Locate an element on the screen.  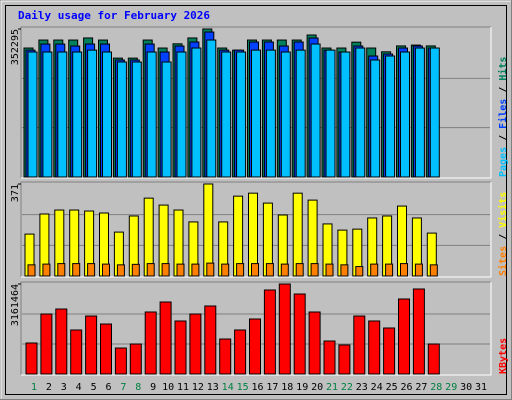
x-tick-label: 15 is located at coordinates (243, 387).